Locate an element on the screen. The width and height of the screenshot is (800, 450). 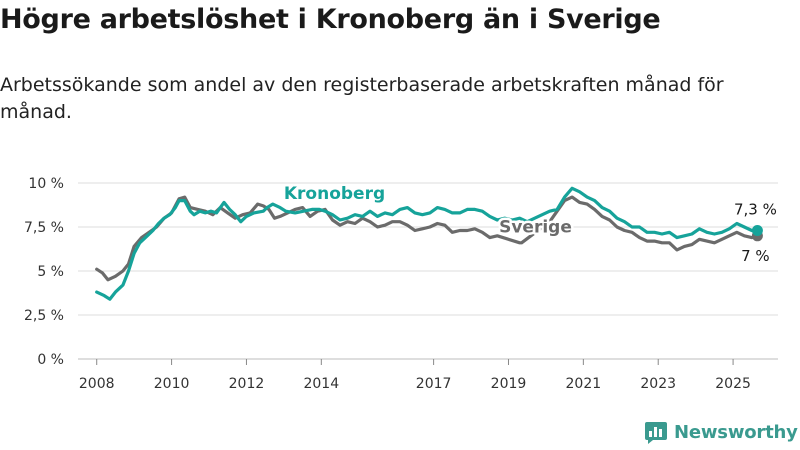
end-value-label-sverige: 7 % is located at coordinates (755, 256).